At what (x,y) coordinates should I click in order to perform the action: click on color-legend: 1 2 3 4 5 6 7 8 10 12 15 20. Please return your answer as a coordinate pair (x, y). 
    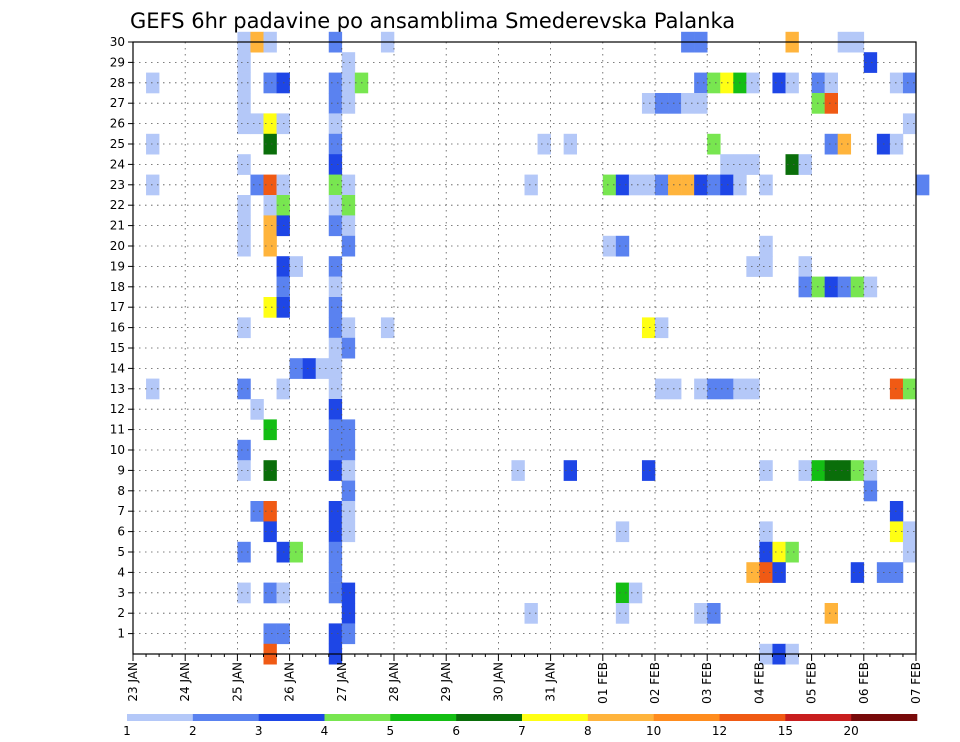
    Looking at the image, I should click on (520, 726).